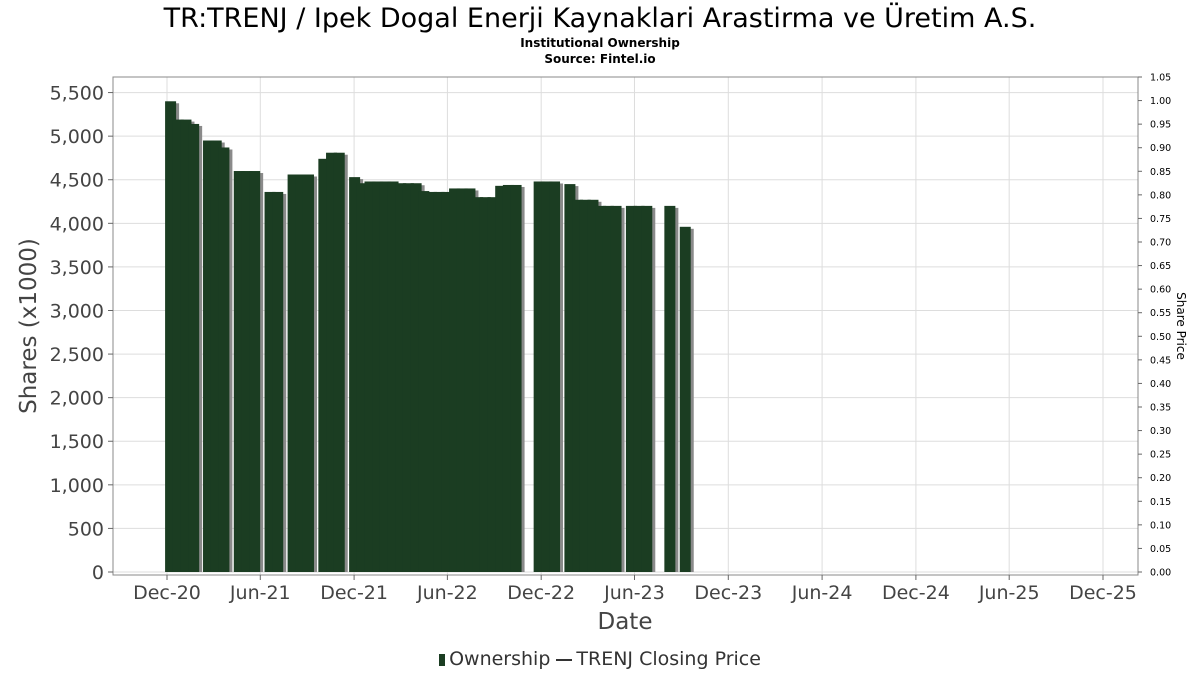  Describe the element at coordinates (1160, 408) in the screenshot. I see `y2-tick-label: 0.35` at that location.